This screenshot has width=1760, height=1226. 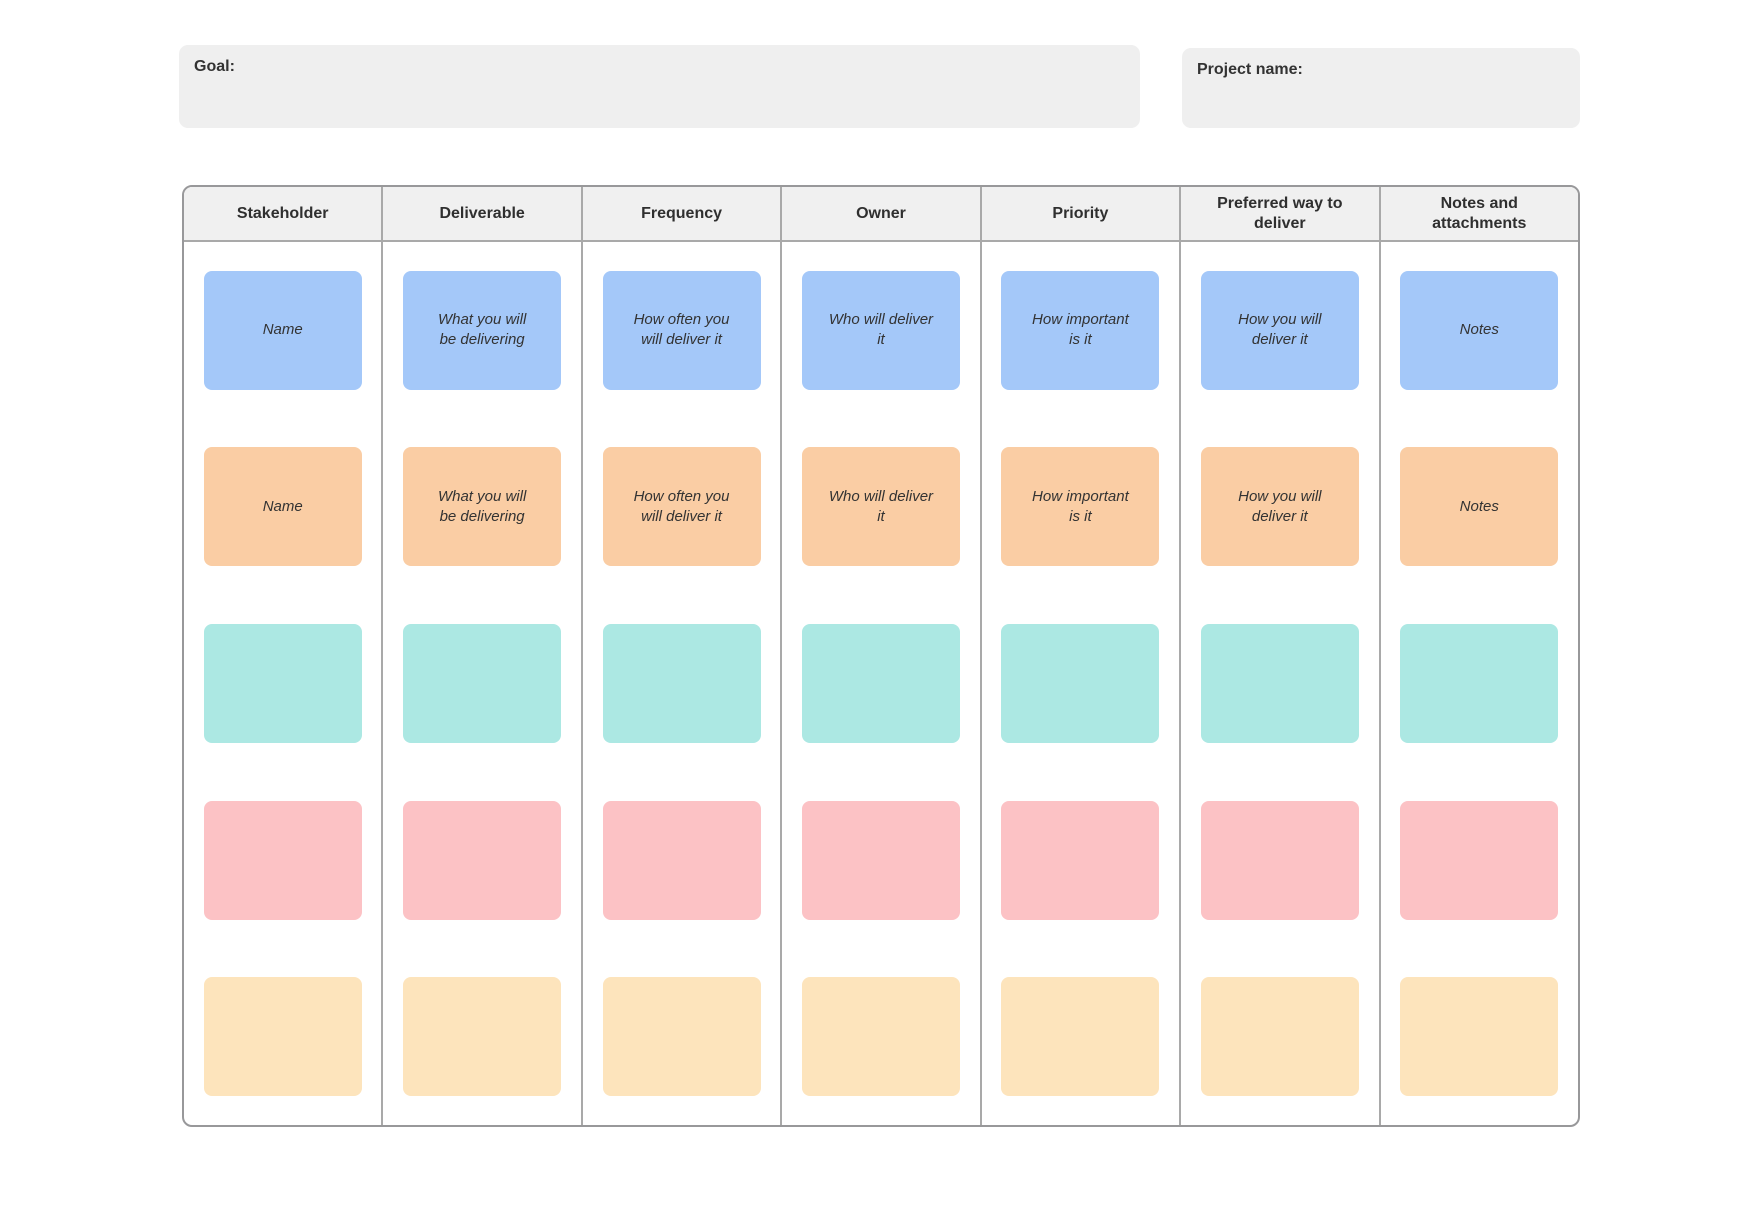 I want to click on column-header-stakeholder: Stakeholder, so click(x=283, y=214).